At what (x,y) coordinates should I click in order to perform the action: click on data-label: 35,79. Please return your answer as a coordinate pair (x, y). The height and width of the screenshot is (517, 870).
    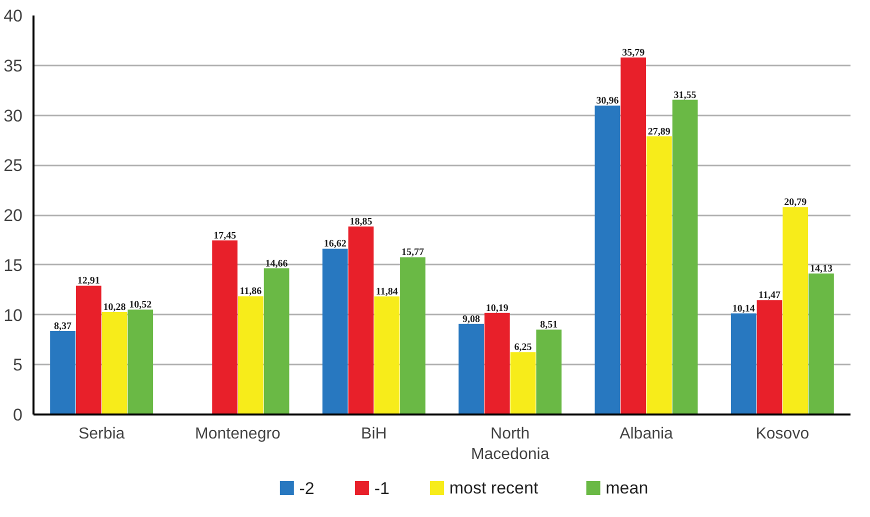
    Looking at the image, I should click on (633, 52).